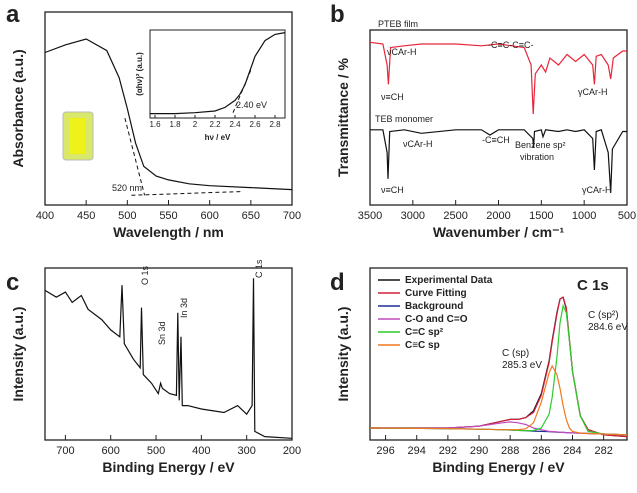  What do you see at coordinates (162, 333) in the screenshot?
I see `annotation: Sn 3d` at bounding box center [162, 333].